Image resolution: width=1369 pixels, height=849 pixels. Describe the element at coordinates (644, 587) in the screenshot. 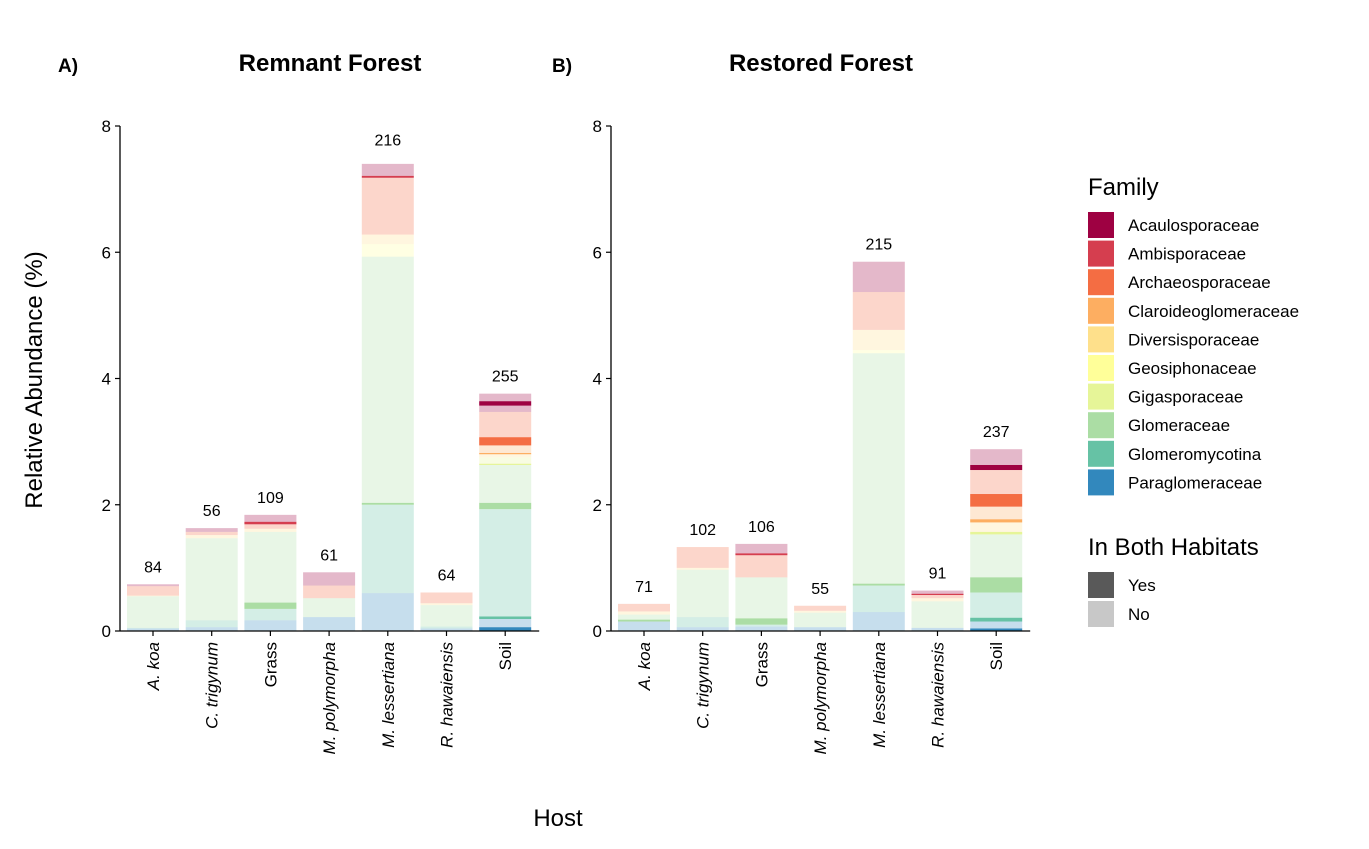

I see `count-label: 71` at that location.